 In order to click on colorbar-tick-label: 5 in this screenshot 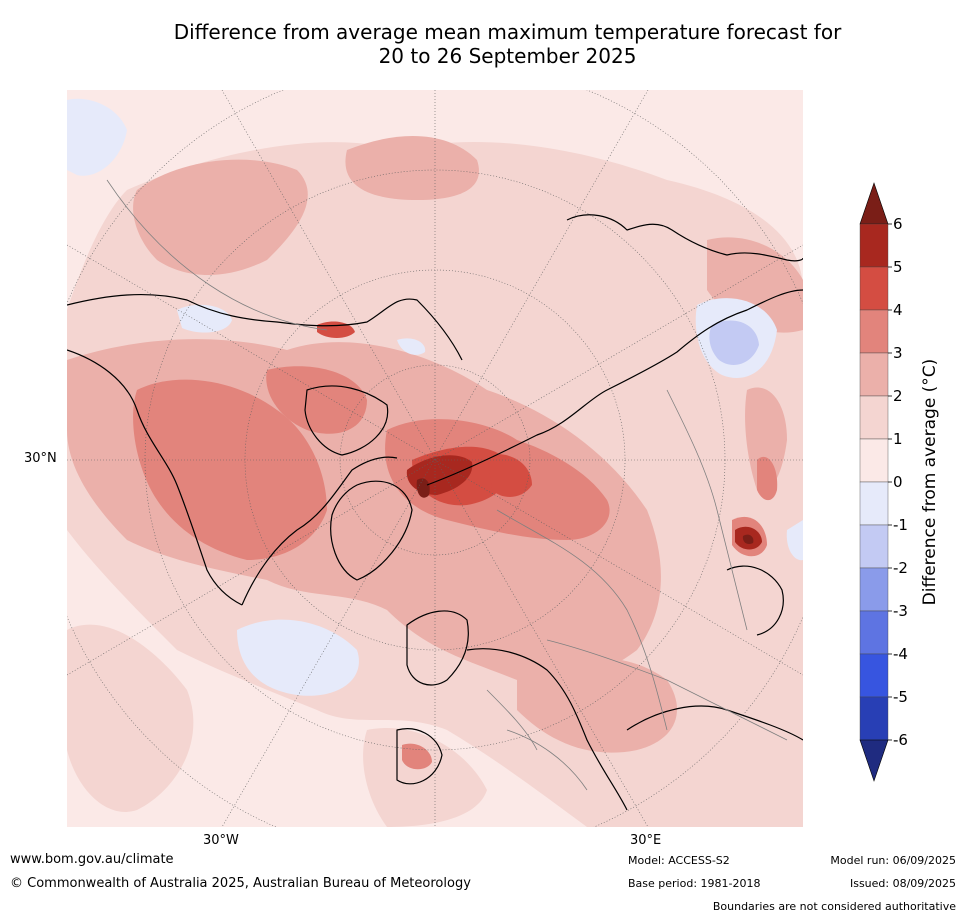, I will do `click(898, 267)`.